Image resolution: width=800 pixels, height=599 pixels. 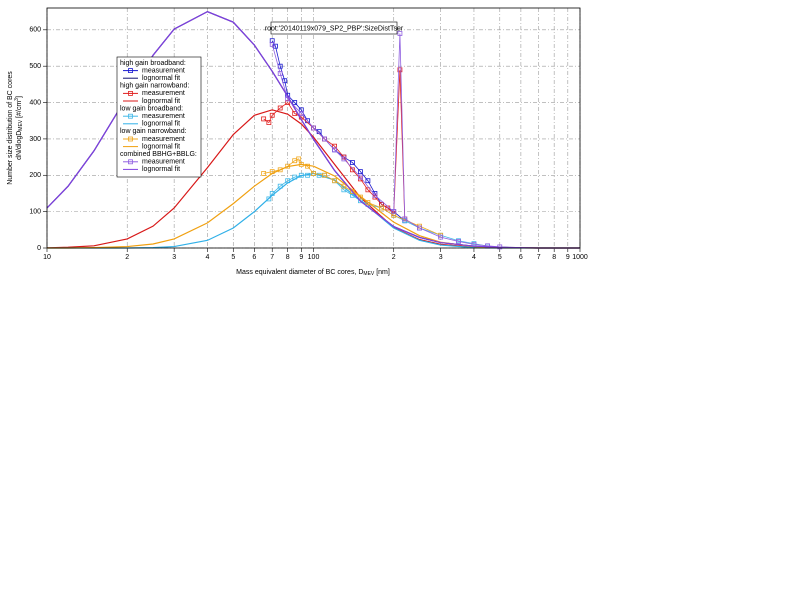 What do you see at coordinates (158, 154) in the screenshot?
I see `legend-heading: combined BBHG+BBLG:` at bounding box center [158, 154].